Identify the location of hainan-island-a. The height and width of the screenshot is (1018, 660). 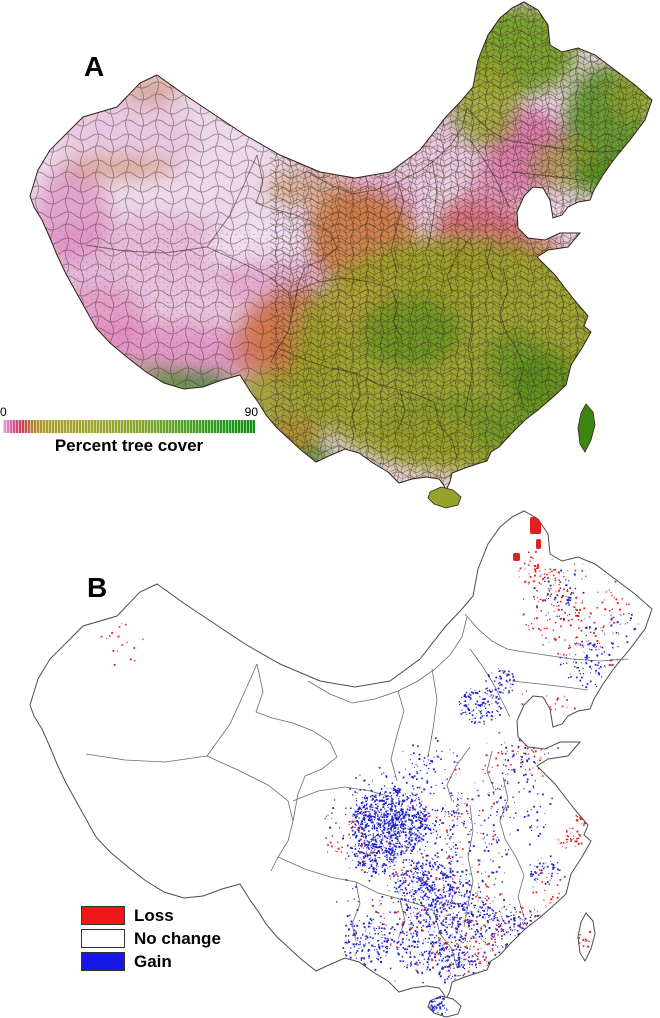
(444, 497).